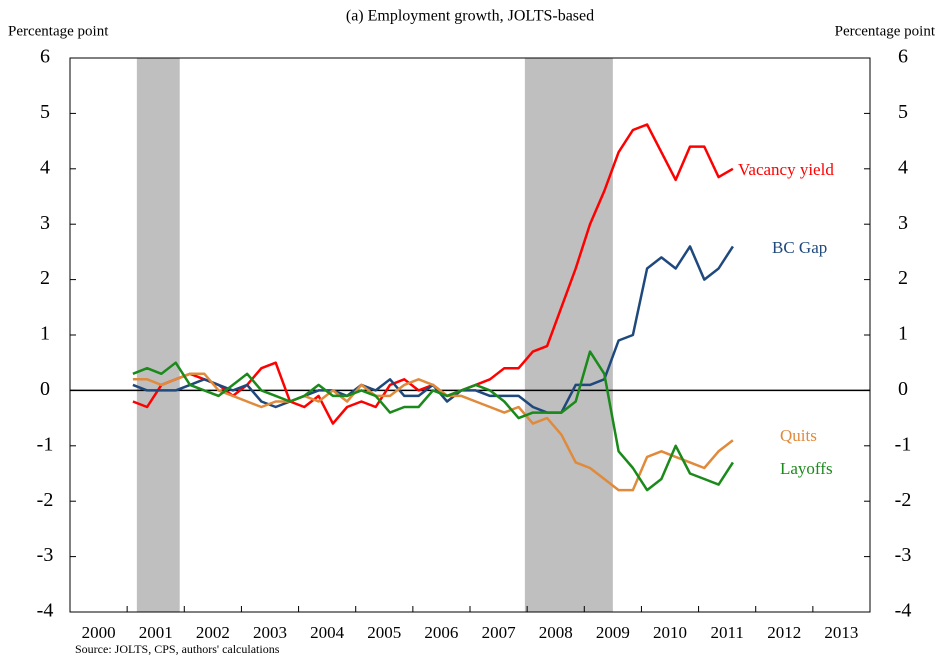  I want to click on y2-tick-label: 1, so click(903, 334).